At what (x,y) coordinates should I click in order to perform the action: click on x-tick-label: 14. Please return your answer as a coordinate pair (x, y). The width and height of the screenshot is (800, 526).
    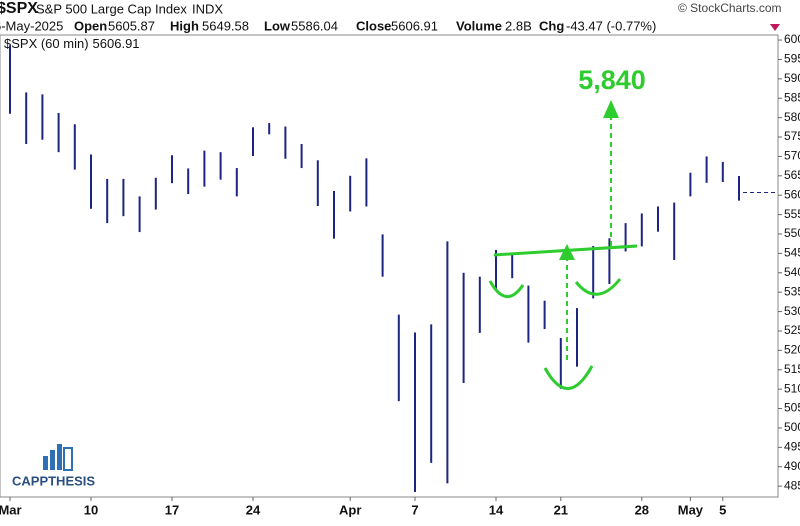
    Looking at the image, I should click on (496, 509).